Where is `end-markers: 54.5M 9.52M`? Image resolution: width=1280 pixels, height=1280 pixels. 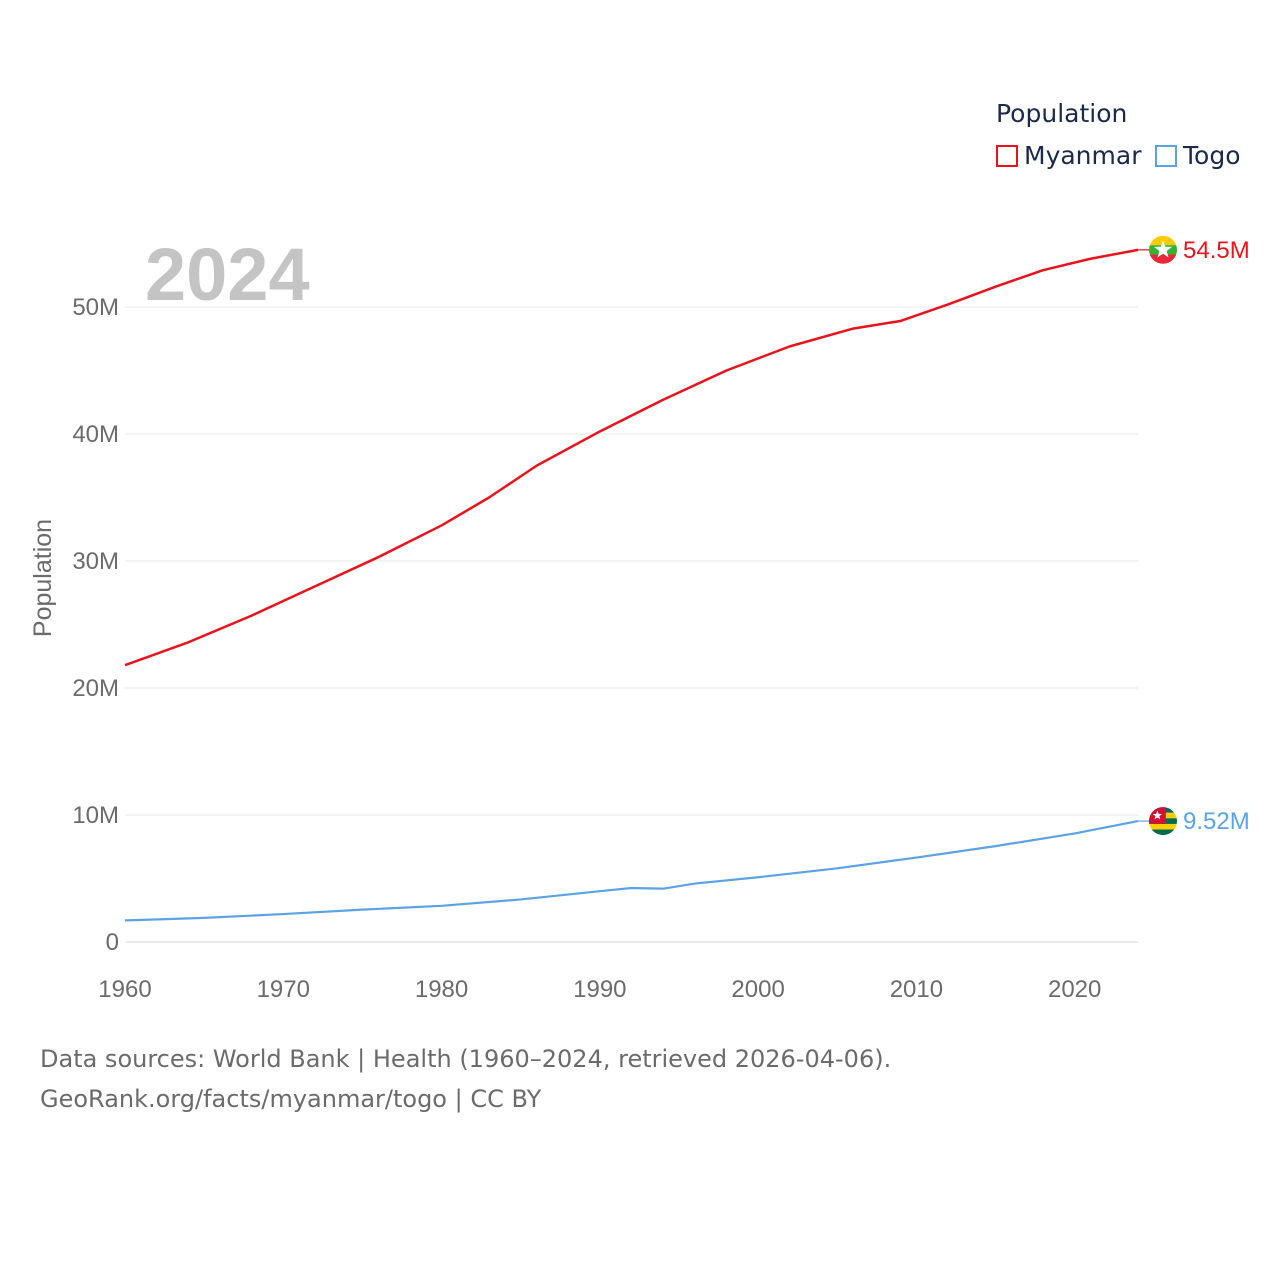 end-markers: 54.5M 9.52M is located at coordinates (1194, 535).